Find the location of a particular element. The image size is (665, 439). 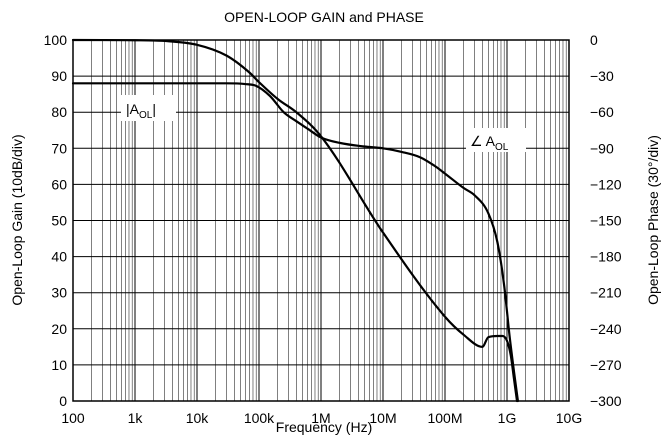

y2-tick-label: −210 is located at coordinates (606, 293).